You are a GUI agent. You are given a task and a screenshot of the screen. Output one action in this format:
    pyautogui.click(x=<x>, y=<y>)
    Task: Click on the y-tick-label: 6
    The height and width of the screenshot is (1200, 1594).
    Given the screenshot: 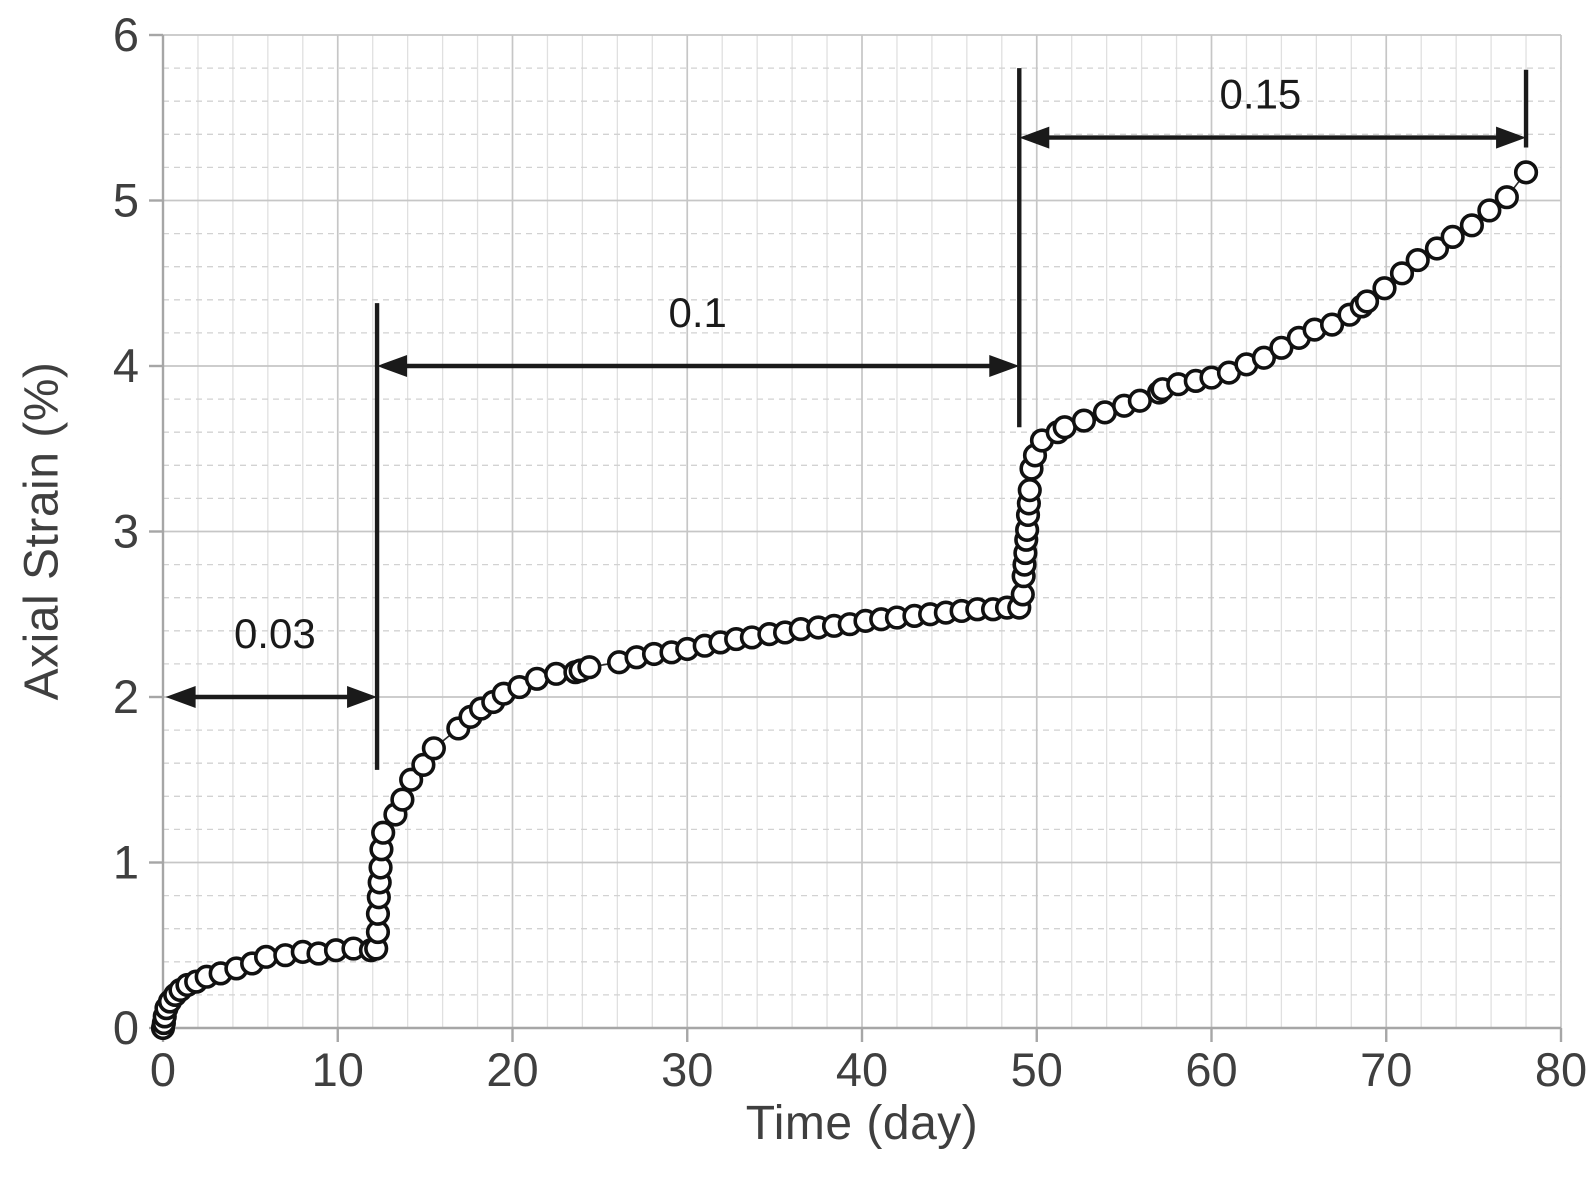 What is the action you would take?
    pyautogui.click(x=126, y=34)
    